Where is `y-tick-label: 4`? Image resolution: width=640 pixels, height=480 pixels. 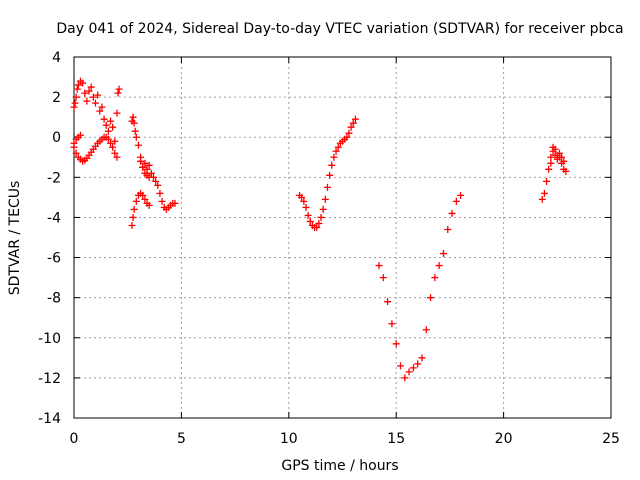 y-tick-label: 4 is located at coordinates (56, 58).